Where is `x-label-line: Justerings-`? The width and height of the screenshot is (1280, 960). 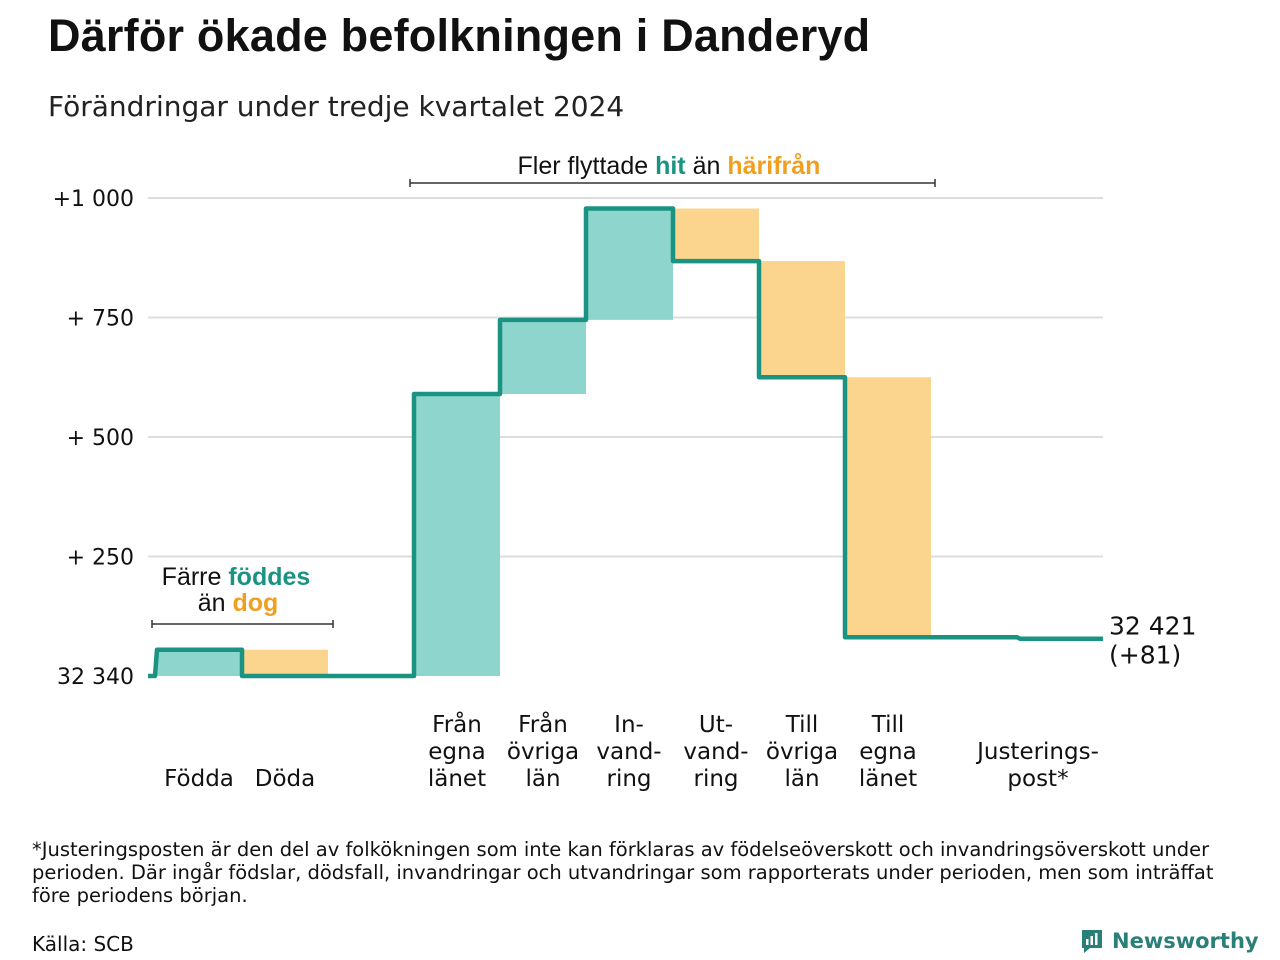 x-label-line: Justerings- is located at coordinates (1037, 752).